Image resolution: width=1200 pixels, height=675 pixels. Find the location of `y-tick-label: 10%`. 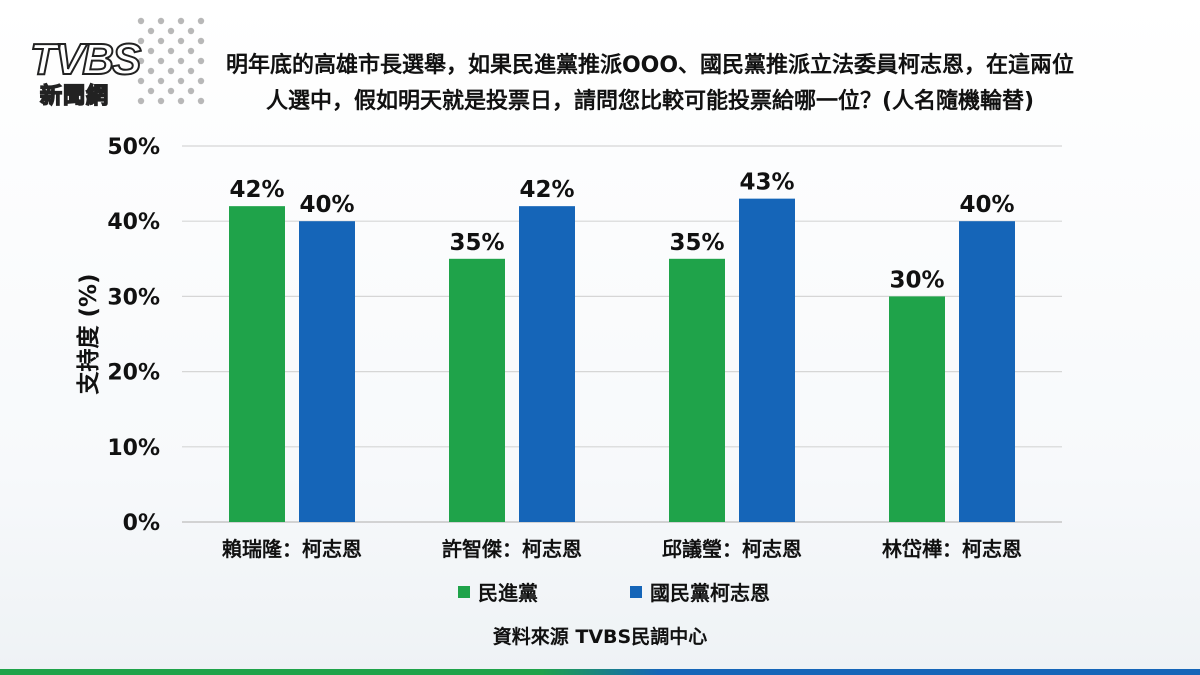

y-tick-label: 10% is located at coordinates (133, 448).